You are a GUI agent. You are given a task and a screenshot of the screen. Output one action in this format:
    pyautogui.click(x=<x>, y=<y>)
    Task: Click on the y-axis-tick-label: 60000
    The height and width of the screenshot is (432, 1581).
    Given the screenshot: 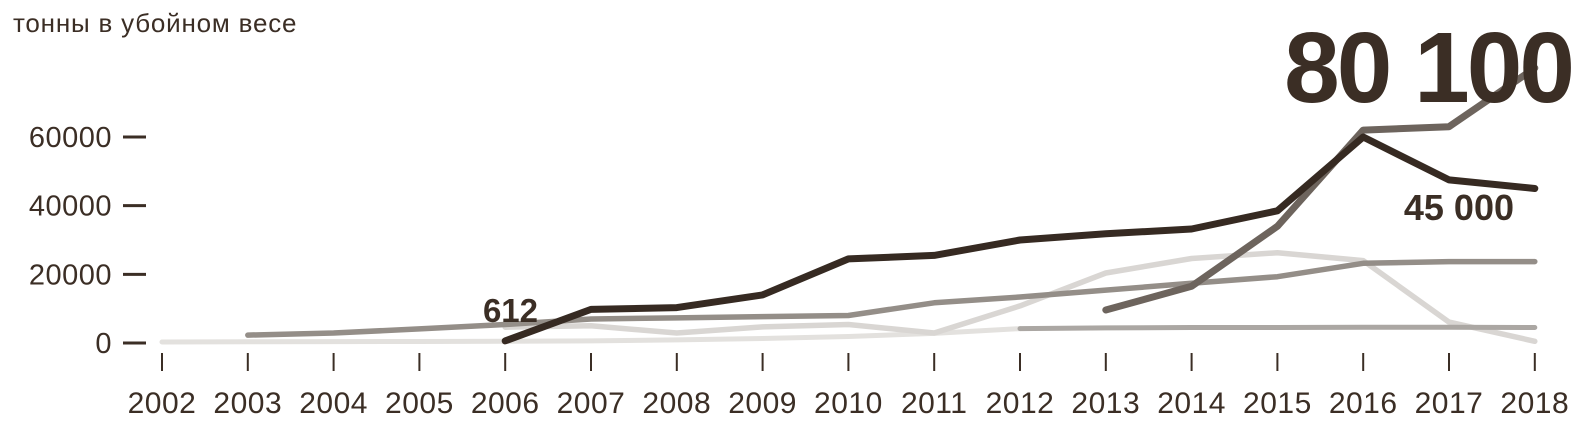 What is the action you would take?
    pyautogui.click(x=70, y=138)
    